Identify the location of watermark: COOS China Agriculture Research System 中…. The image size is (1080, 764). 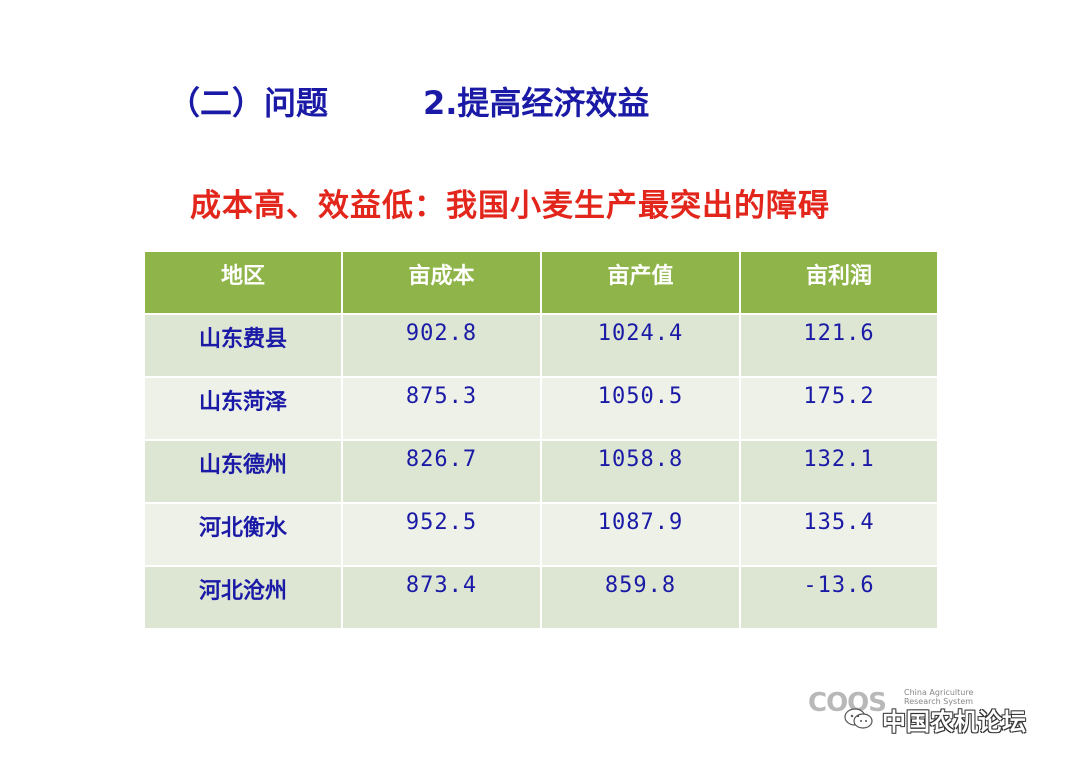
(933, 711).